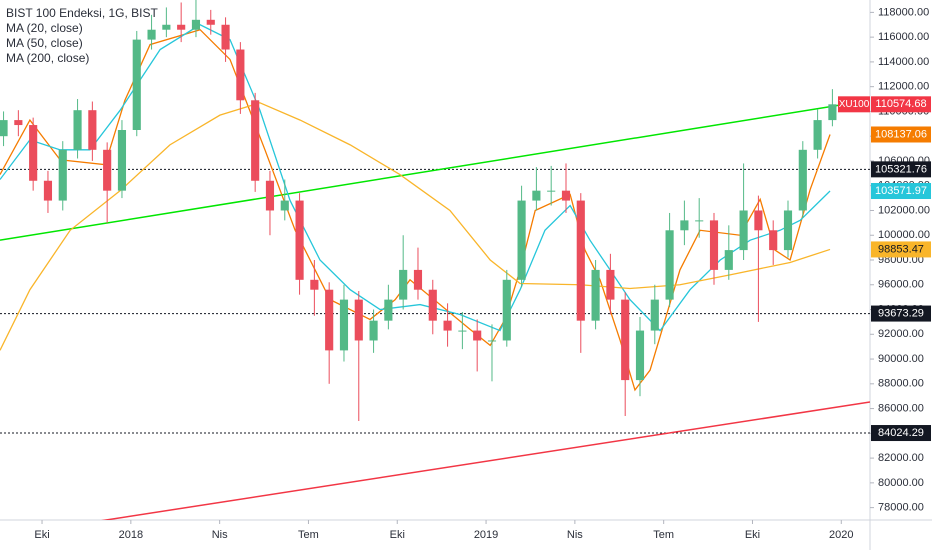  What do you see at coordinates (486, 535) in the screenshot?
I see `x-tick-label: 2019` at bounding box center [486, 535].